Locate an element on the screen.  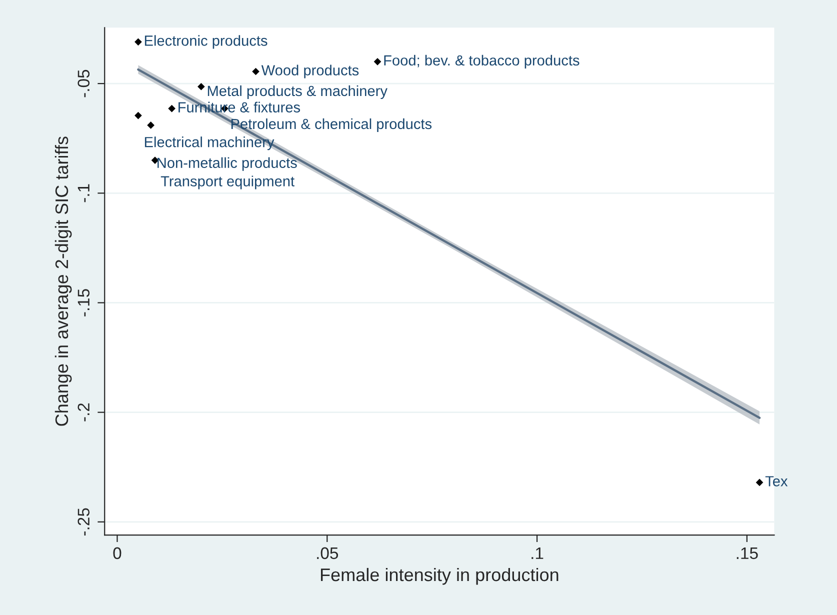
annotation: Tex is located at coordinates (776, 481).